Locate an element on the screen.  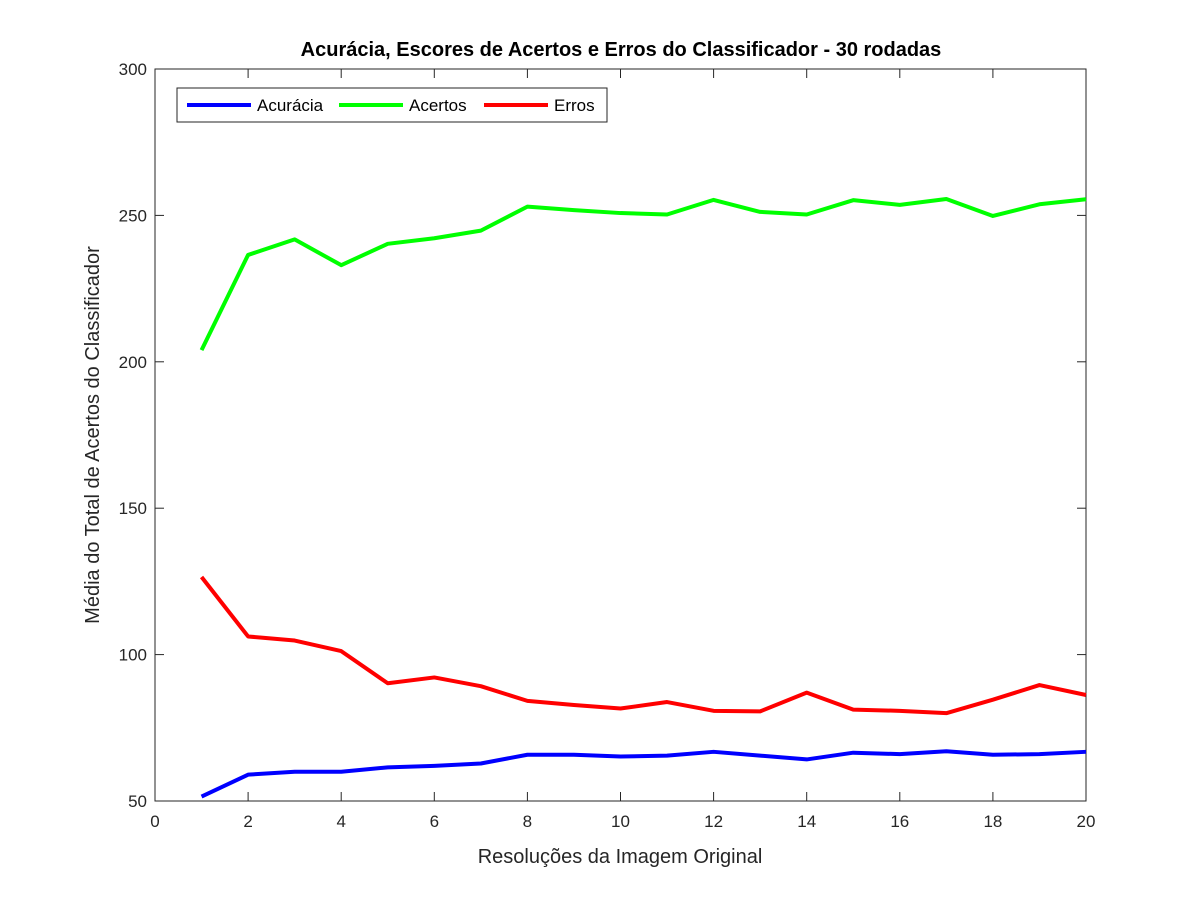
series-line-acertos is located at coordinates (643, 274).